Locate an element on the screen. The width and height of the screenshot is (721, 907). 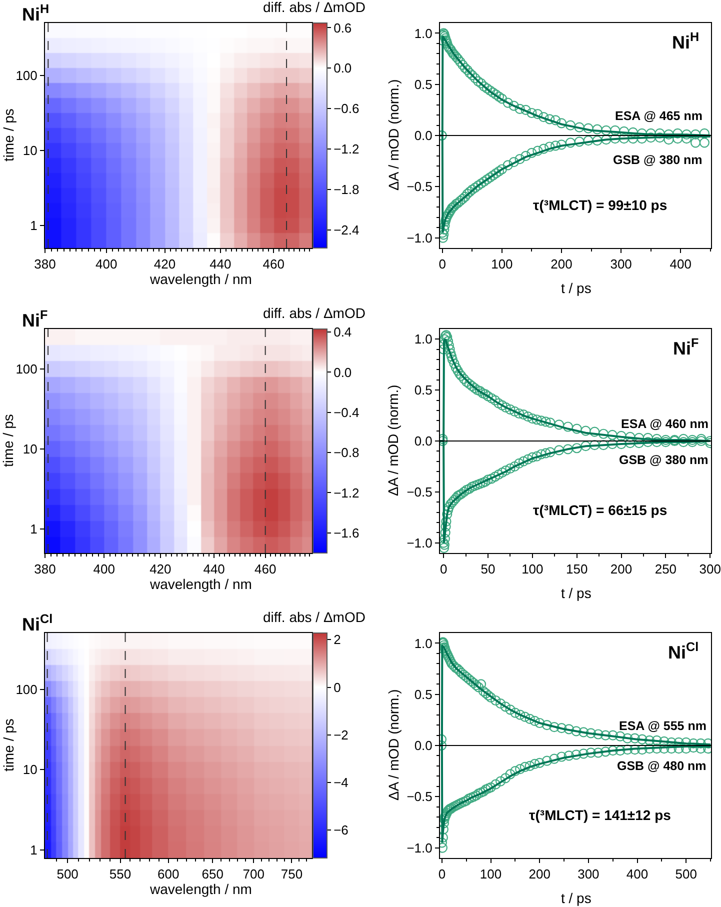
color-bar-label: 0.4 is located at coordinates (343, 332).